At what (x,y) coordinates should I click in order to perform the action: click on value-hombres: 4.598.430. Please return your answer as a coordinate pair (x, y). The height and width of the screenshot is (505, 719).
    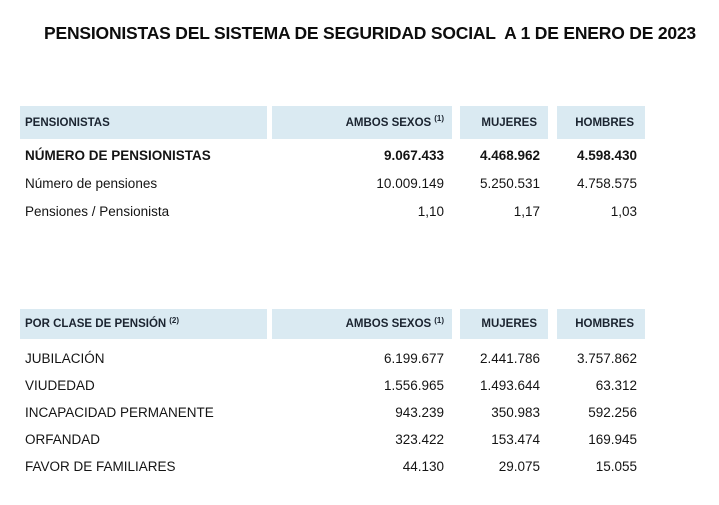
    Looking at the image, I should click on (606, 155).